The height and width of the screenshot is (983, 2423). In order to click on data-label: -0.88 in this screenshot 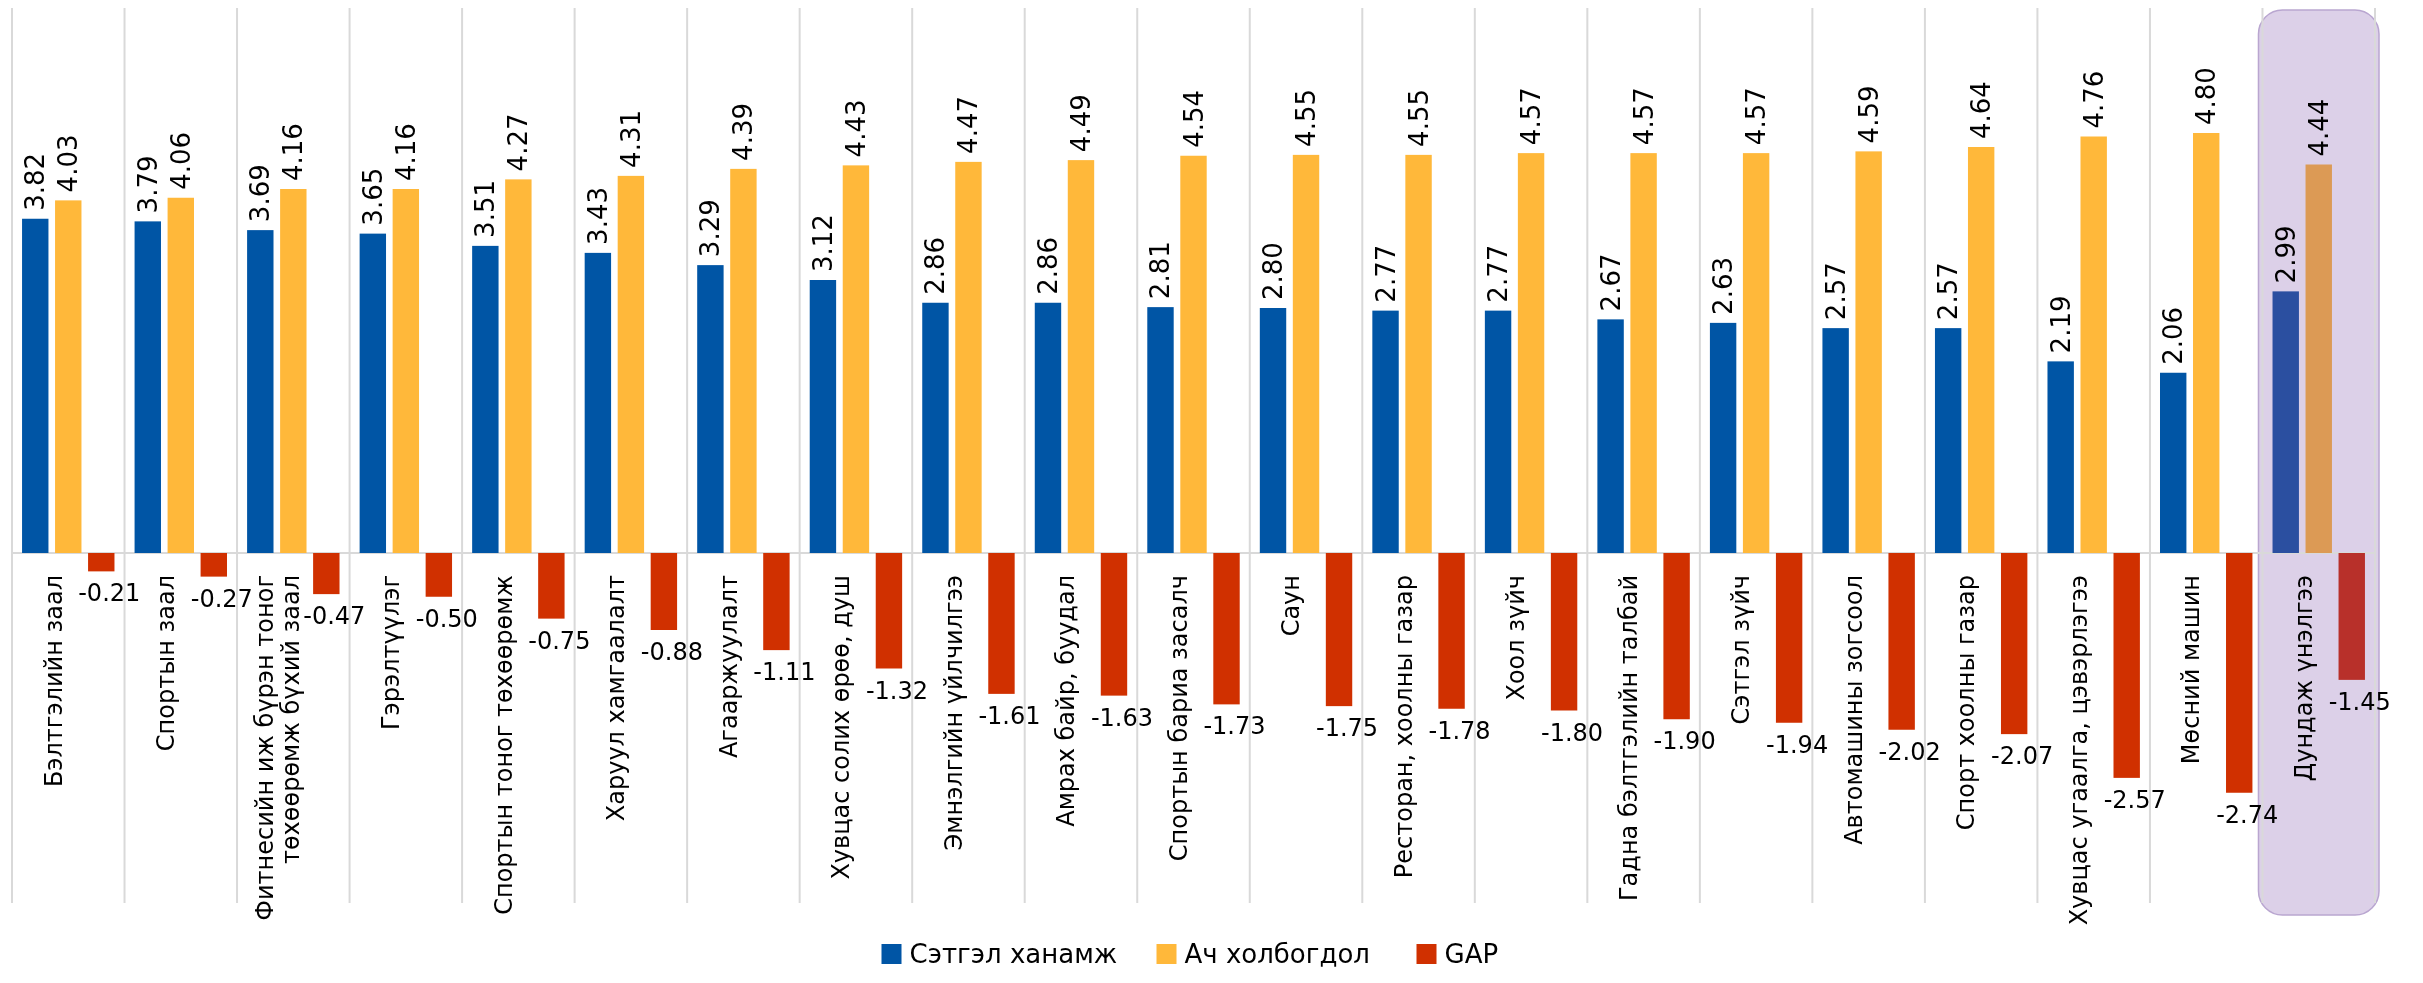, I will do `click(671, 652)`.